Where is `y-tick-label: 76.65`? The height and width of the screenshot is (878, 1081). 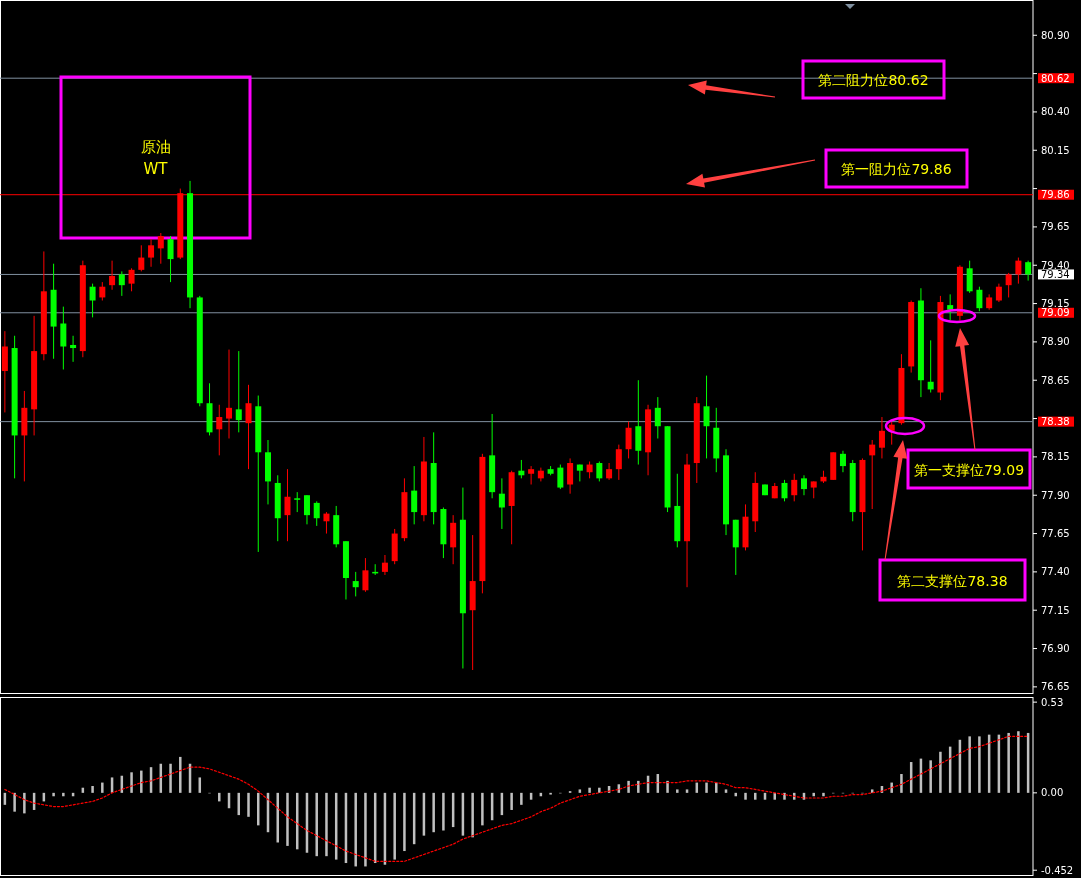
y-tick-label: 76.65 is located at coordinates (1055, 687).